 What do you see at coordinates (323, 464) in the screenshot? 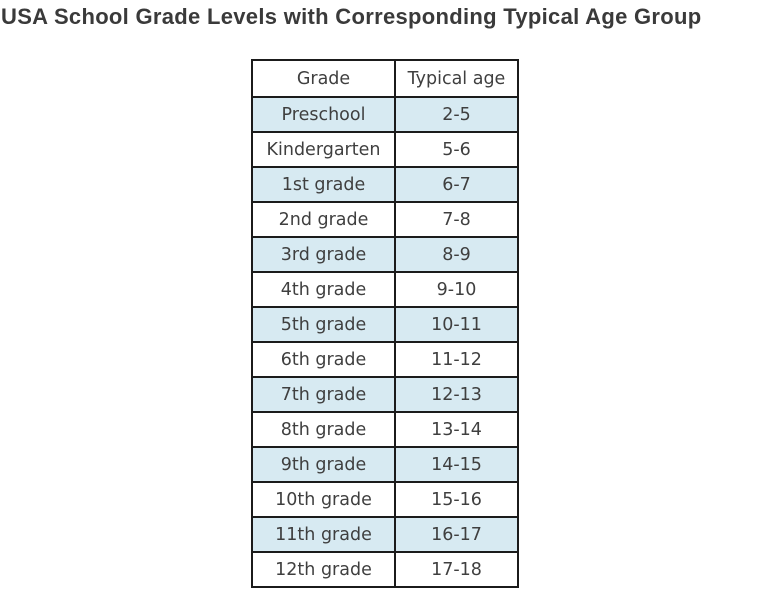
I see `grade-cell: 9th grade` at bounding box center [323, 464].